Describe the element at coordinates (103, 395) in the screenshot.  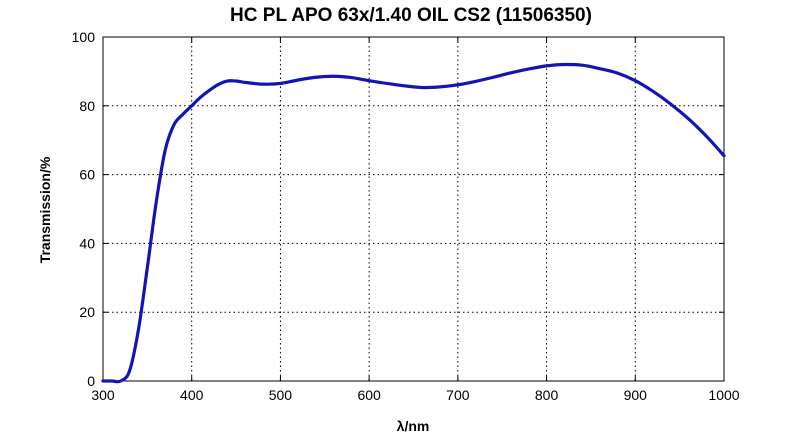
I see `x-tick-label-300: 300` at that location.